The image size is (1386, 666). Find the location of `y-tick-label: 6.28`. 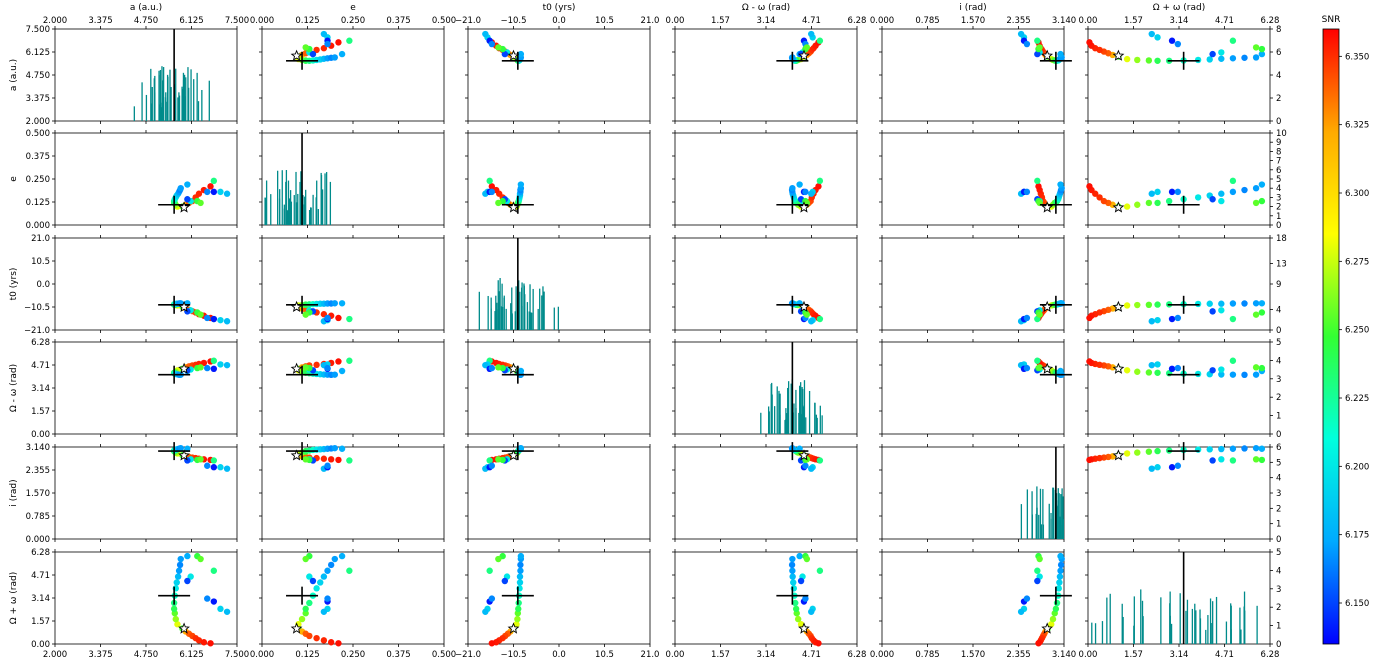

y-tick-label: 6.28 is located at coordinates (40, 553).